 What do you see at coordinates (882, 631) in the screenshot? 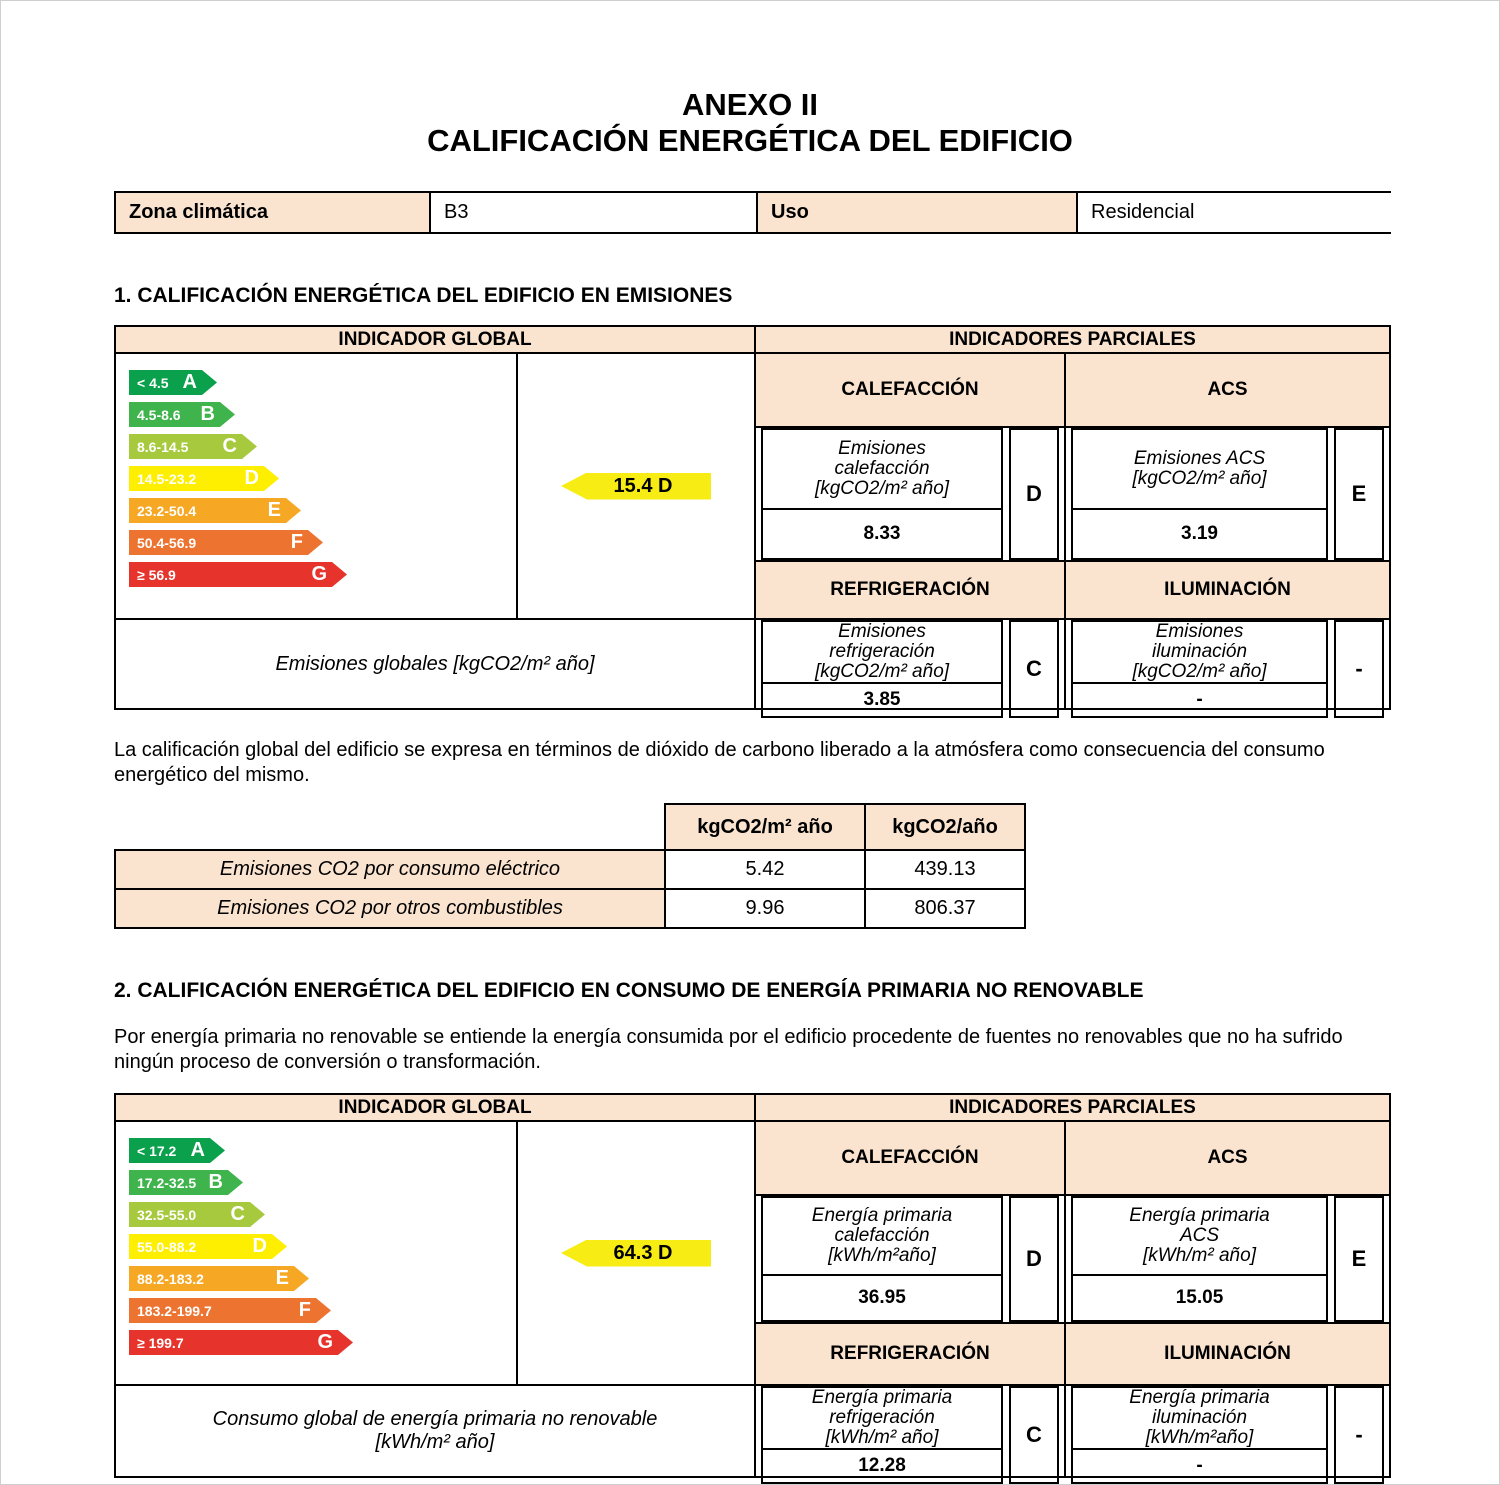
I see `label-line: Emisiones` at bounding box center [882, 631].